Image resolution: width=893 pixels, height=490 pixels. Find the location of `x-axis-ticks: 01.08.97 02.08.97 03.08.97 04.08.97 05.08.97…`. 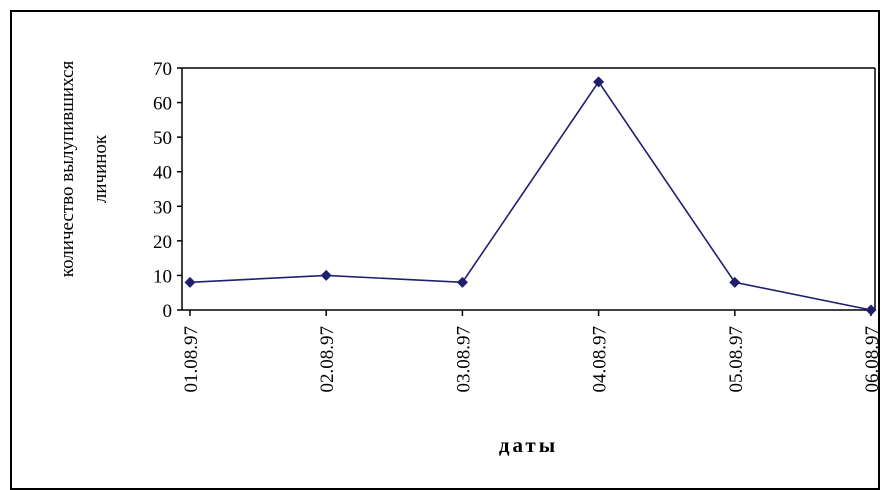

x-axis-ticks: 01.08.97 02.08.97 03.08.97 04.08.97 05.08.97… is located at coordinates (532, 351).